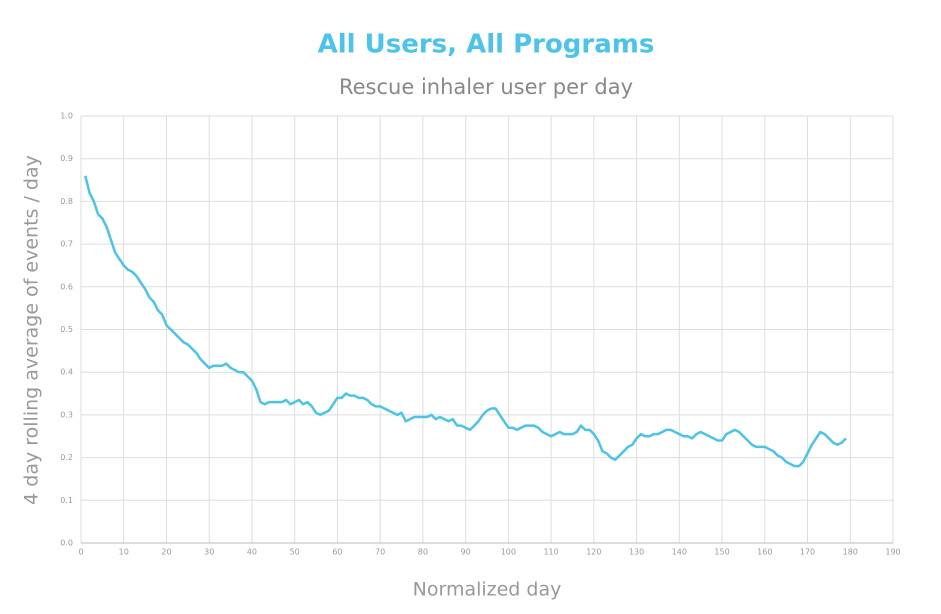 This screenshot has width=941, height=614. Describe the element at coordinates (337, 552) in the screenshot. I see `x-tick-label: 60` at that location.